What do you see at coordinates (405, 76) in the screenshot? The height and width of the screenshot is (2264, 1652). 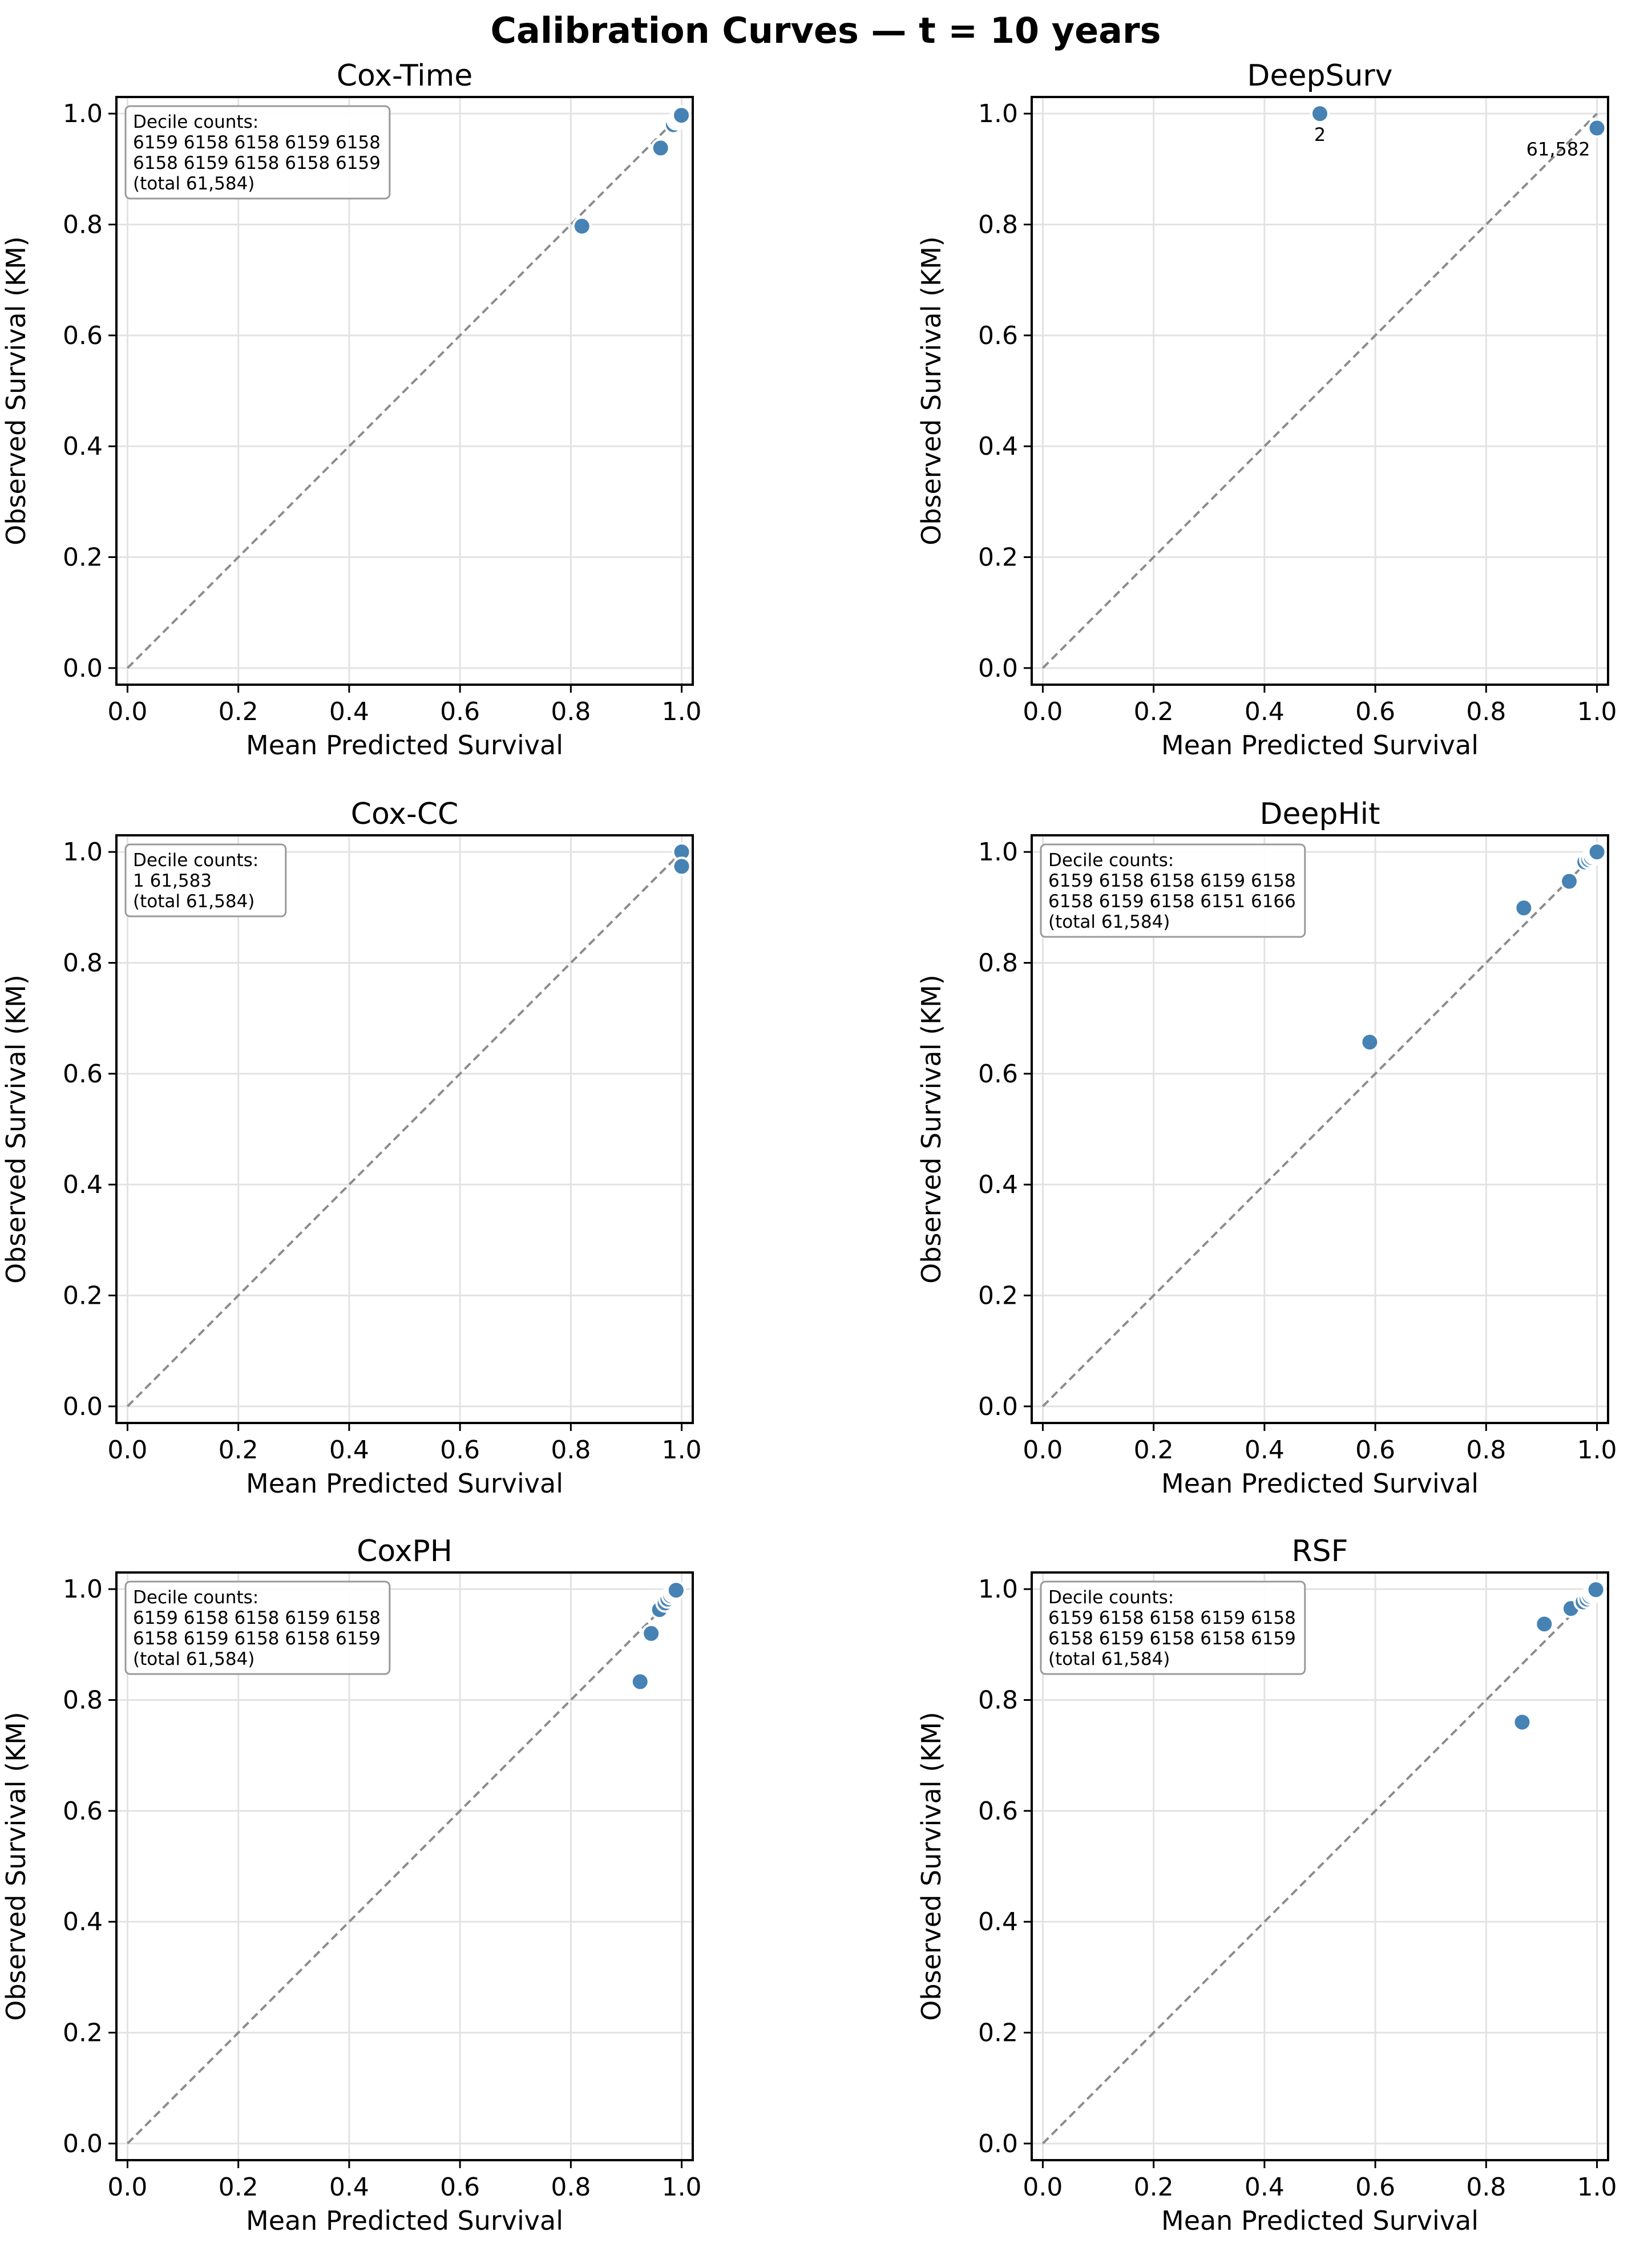 I see `subplot-title: Cox-Time` at bounding box center [405, 76].